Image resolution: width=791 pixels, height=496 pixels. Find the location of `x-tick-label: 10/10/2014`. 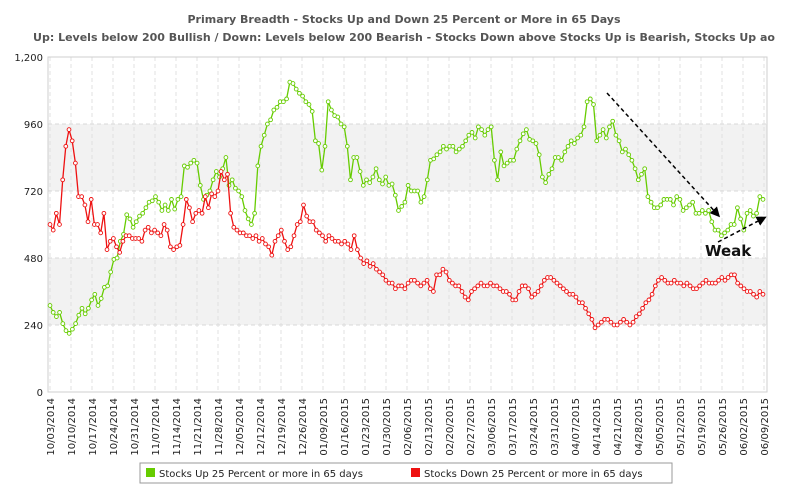

x-tick-label: 10/10/2014 is located at coordinates (72, 427).